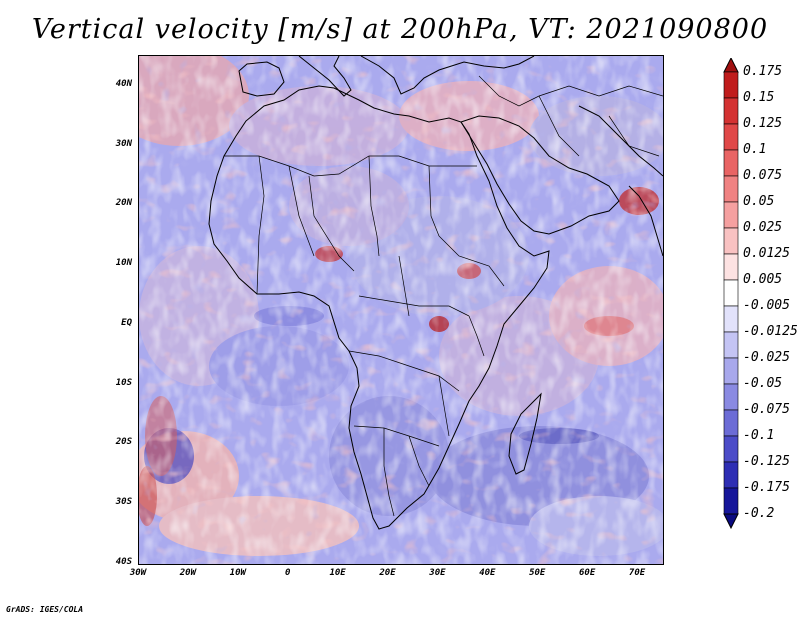 The height and width of the screenshot is (618, 800). I want to click on lon-tick-label: 20W, so click(188, 573).